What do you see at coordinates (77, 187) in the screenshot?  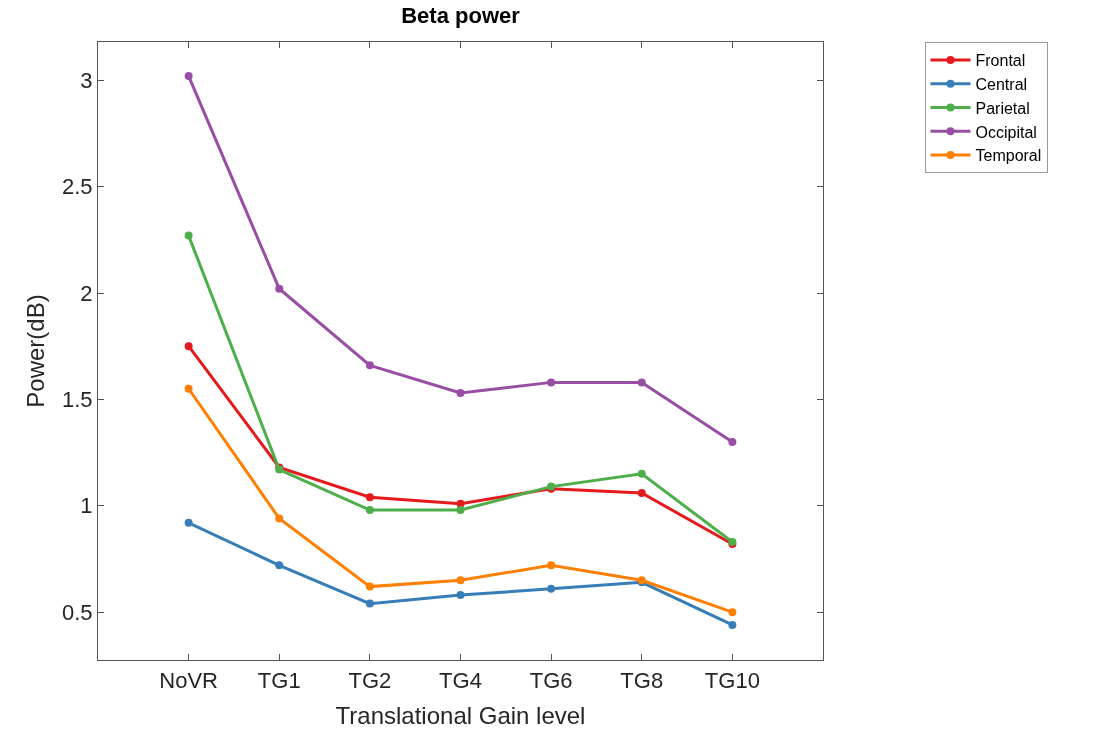 I see `y-tick-label: 2.5` at bounding box center [77, 187].